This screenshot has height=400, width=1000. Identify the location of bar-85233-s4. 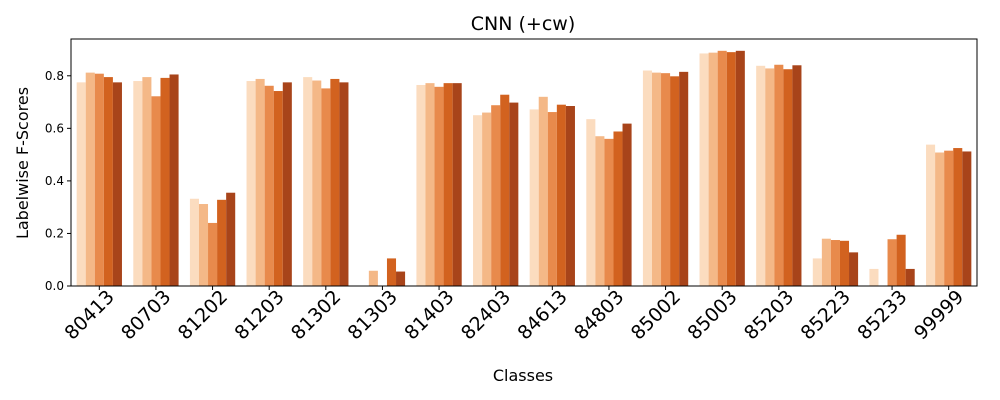
(901, 260).